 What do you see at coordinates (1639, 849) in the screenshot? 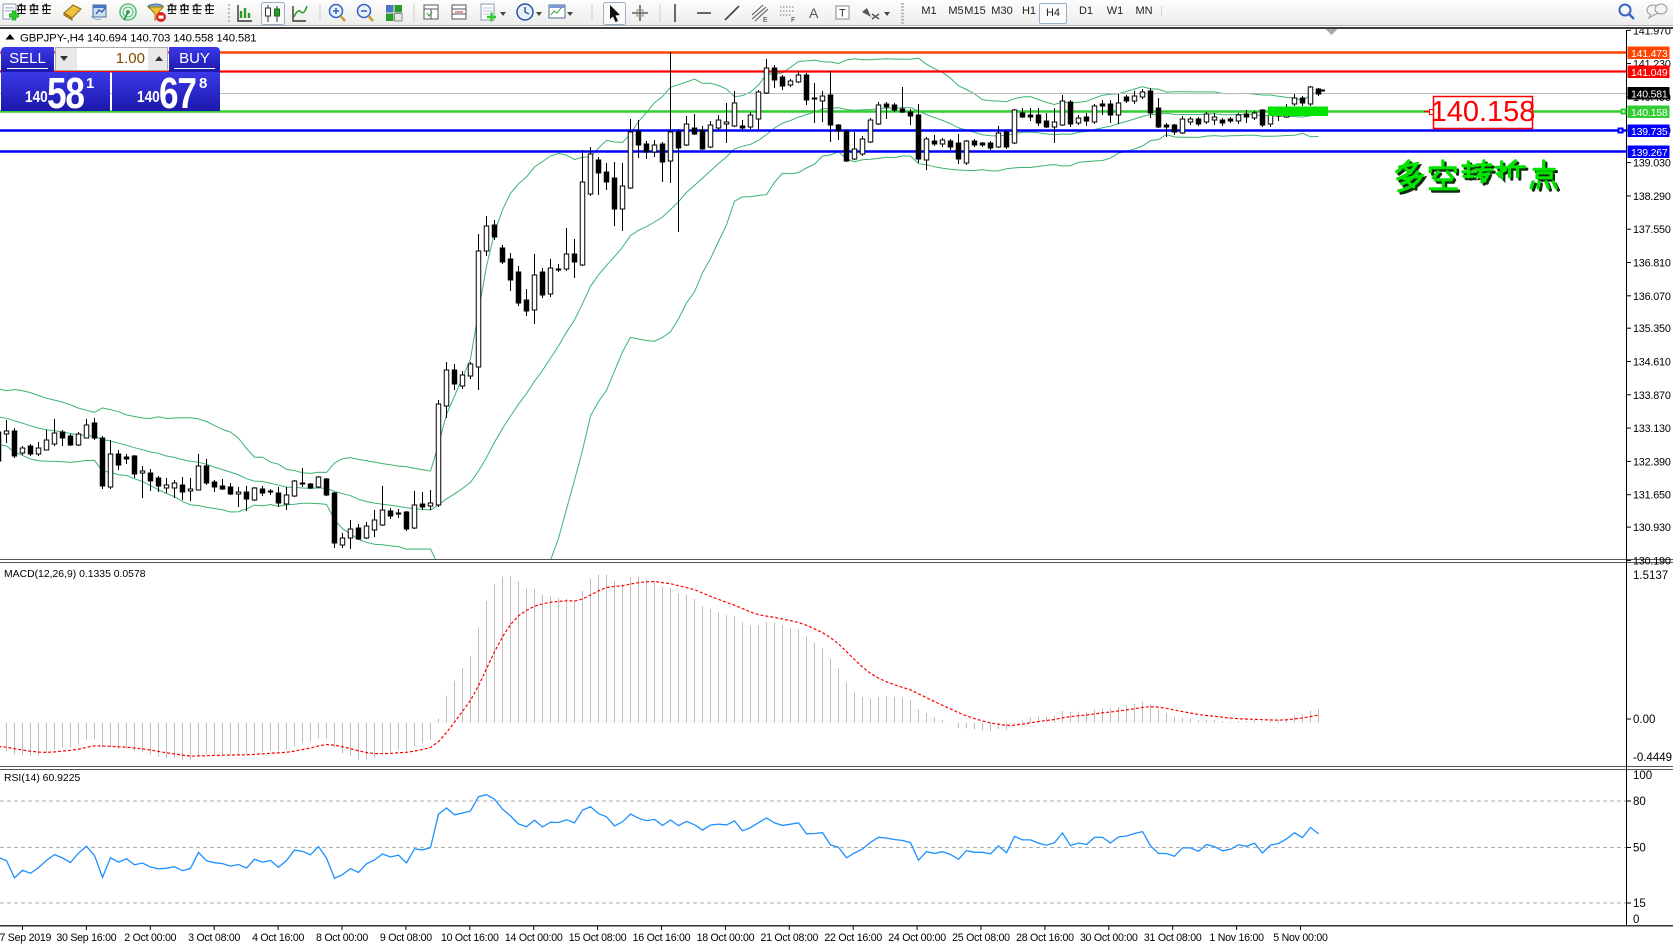
I see `svg-text: 50` at bounding box center [1639, 849].